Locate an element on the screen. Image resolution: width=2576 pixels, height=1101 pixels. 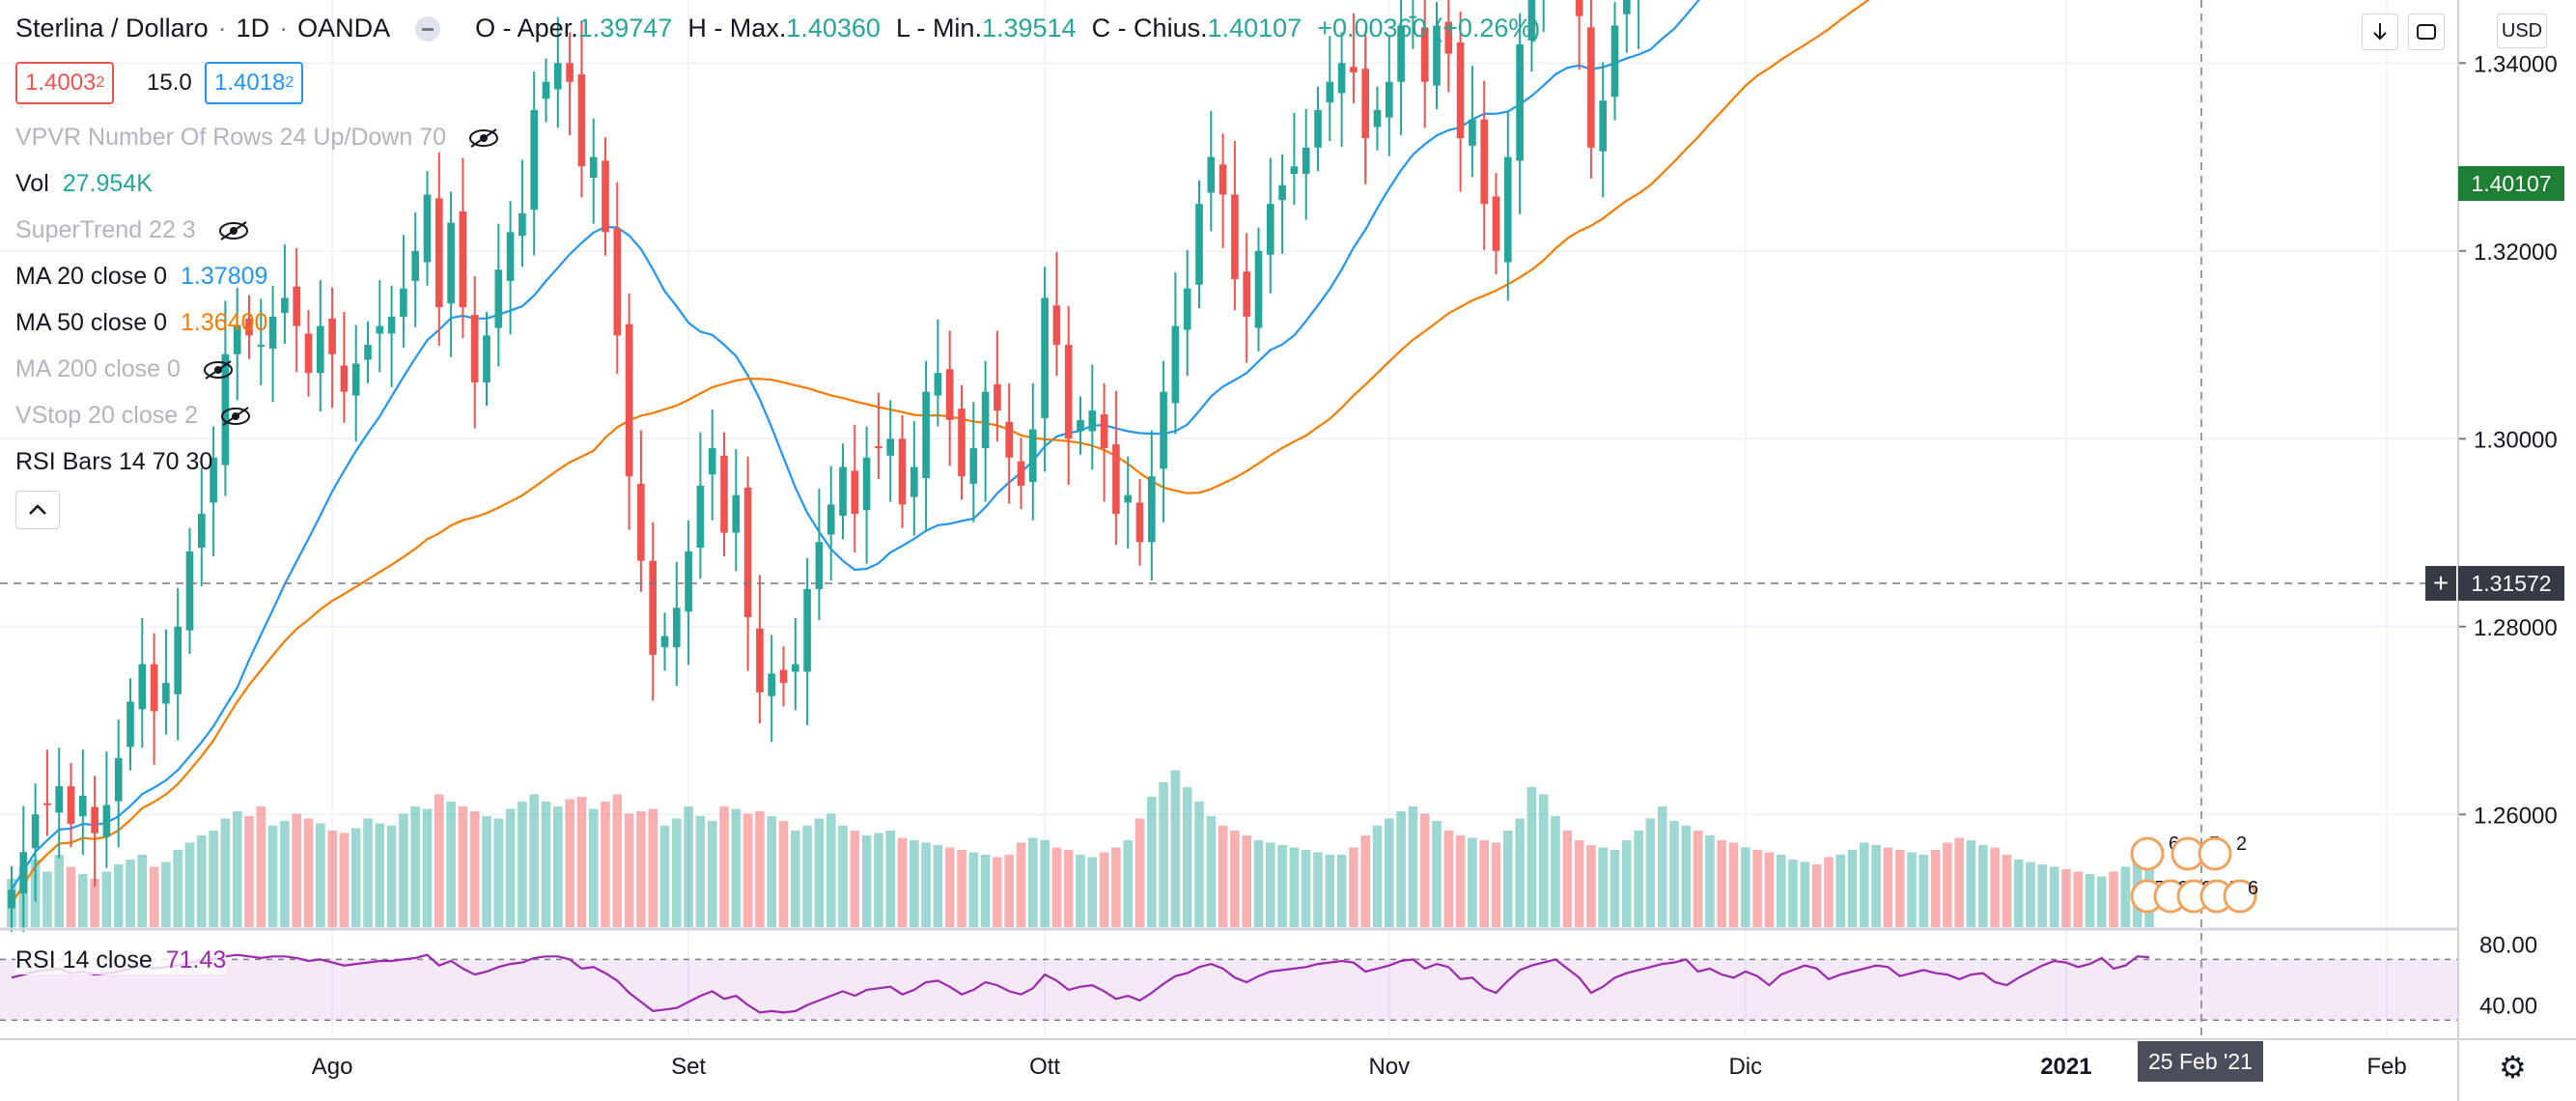
indicator-ma20: MA 20 close 0 1.37809 is located at coordinates (142, 276).